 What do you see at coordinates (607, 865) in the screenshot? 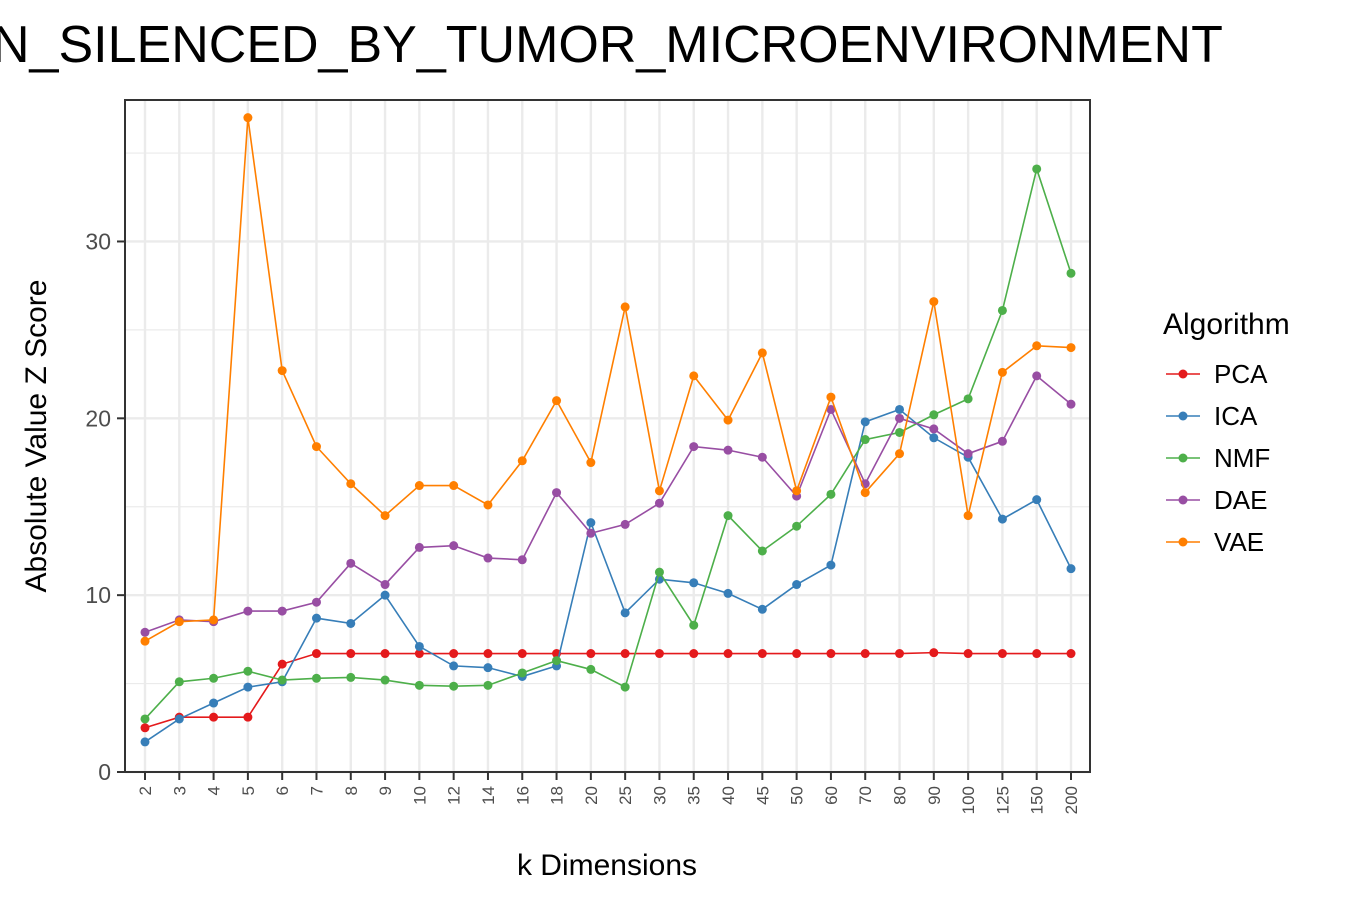
I see `x-axis-title: k Dimensions` at bounding box center [607, 865].